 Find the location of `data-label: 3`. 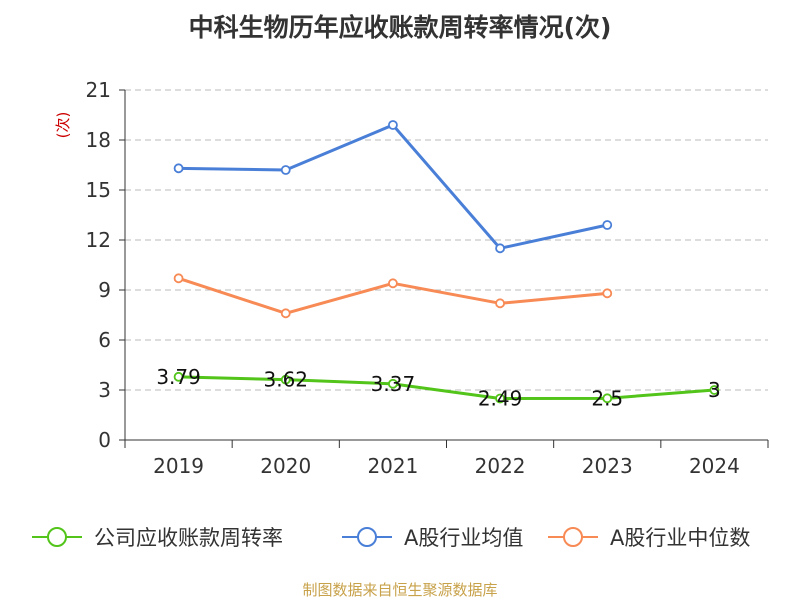

data-label: 3 is located at coordinates (714, 390).